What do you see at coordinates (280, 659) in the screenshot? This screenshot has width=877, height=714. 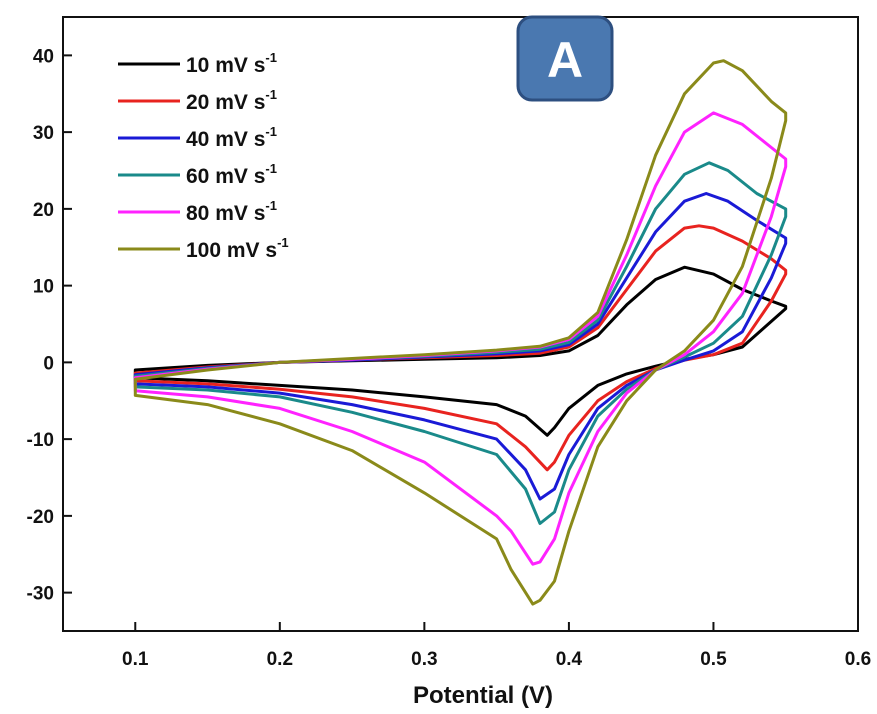 I see `x-tick-label: 0.2` at bounding box center [280, 659].